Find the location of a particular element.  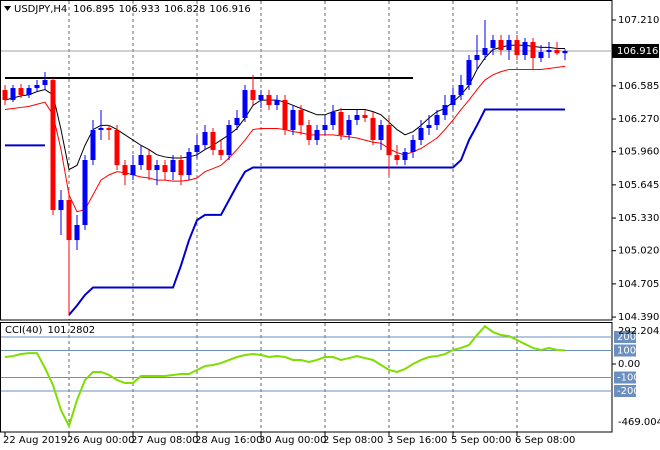

current-price-box is located at coordinates (635, 50).